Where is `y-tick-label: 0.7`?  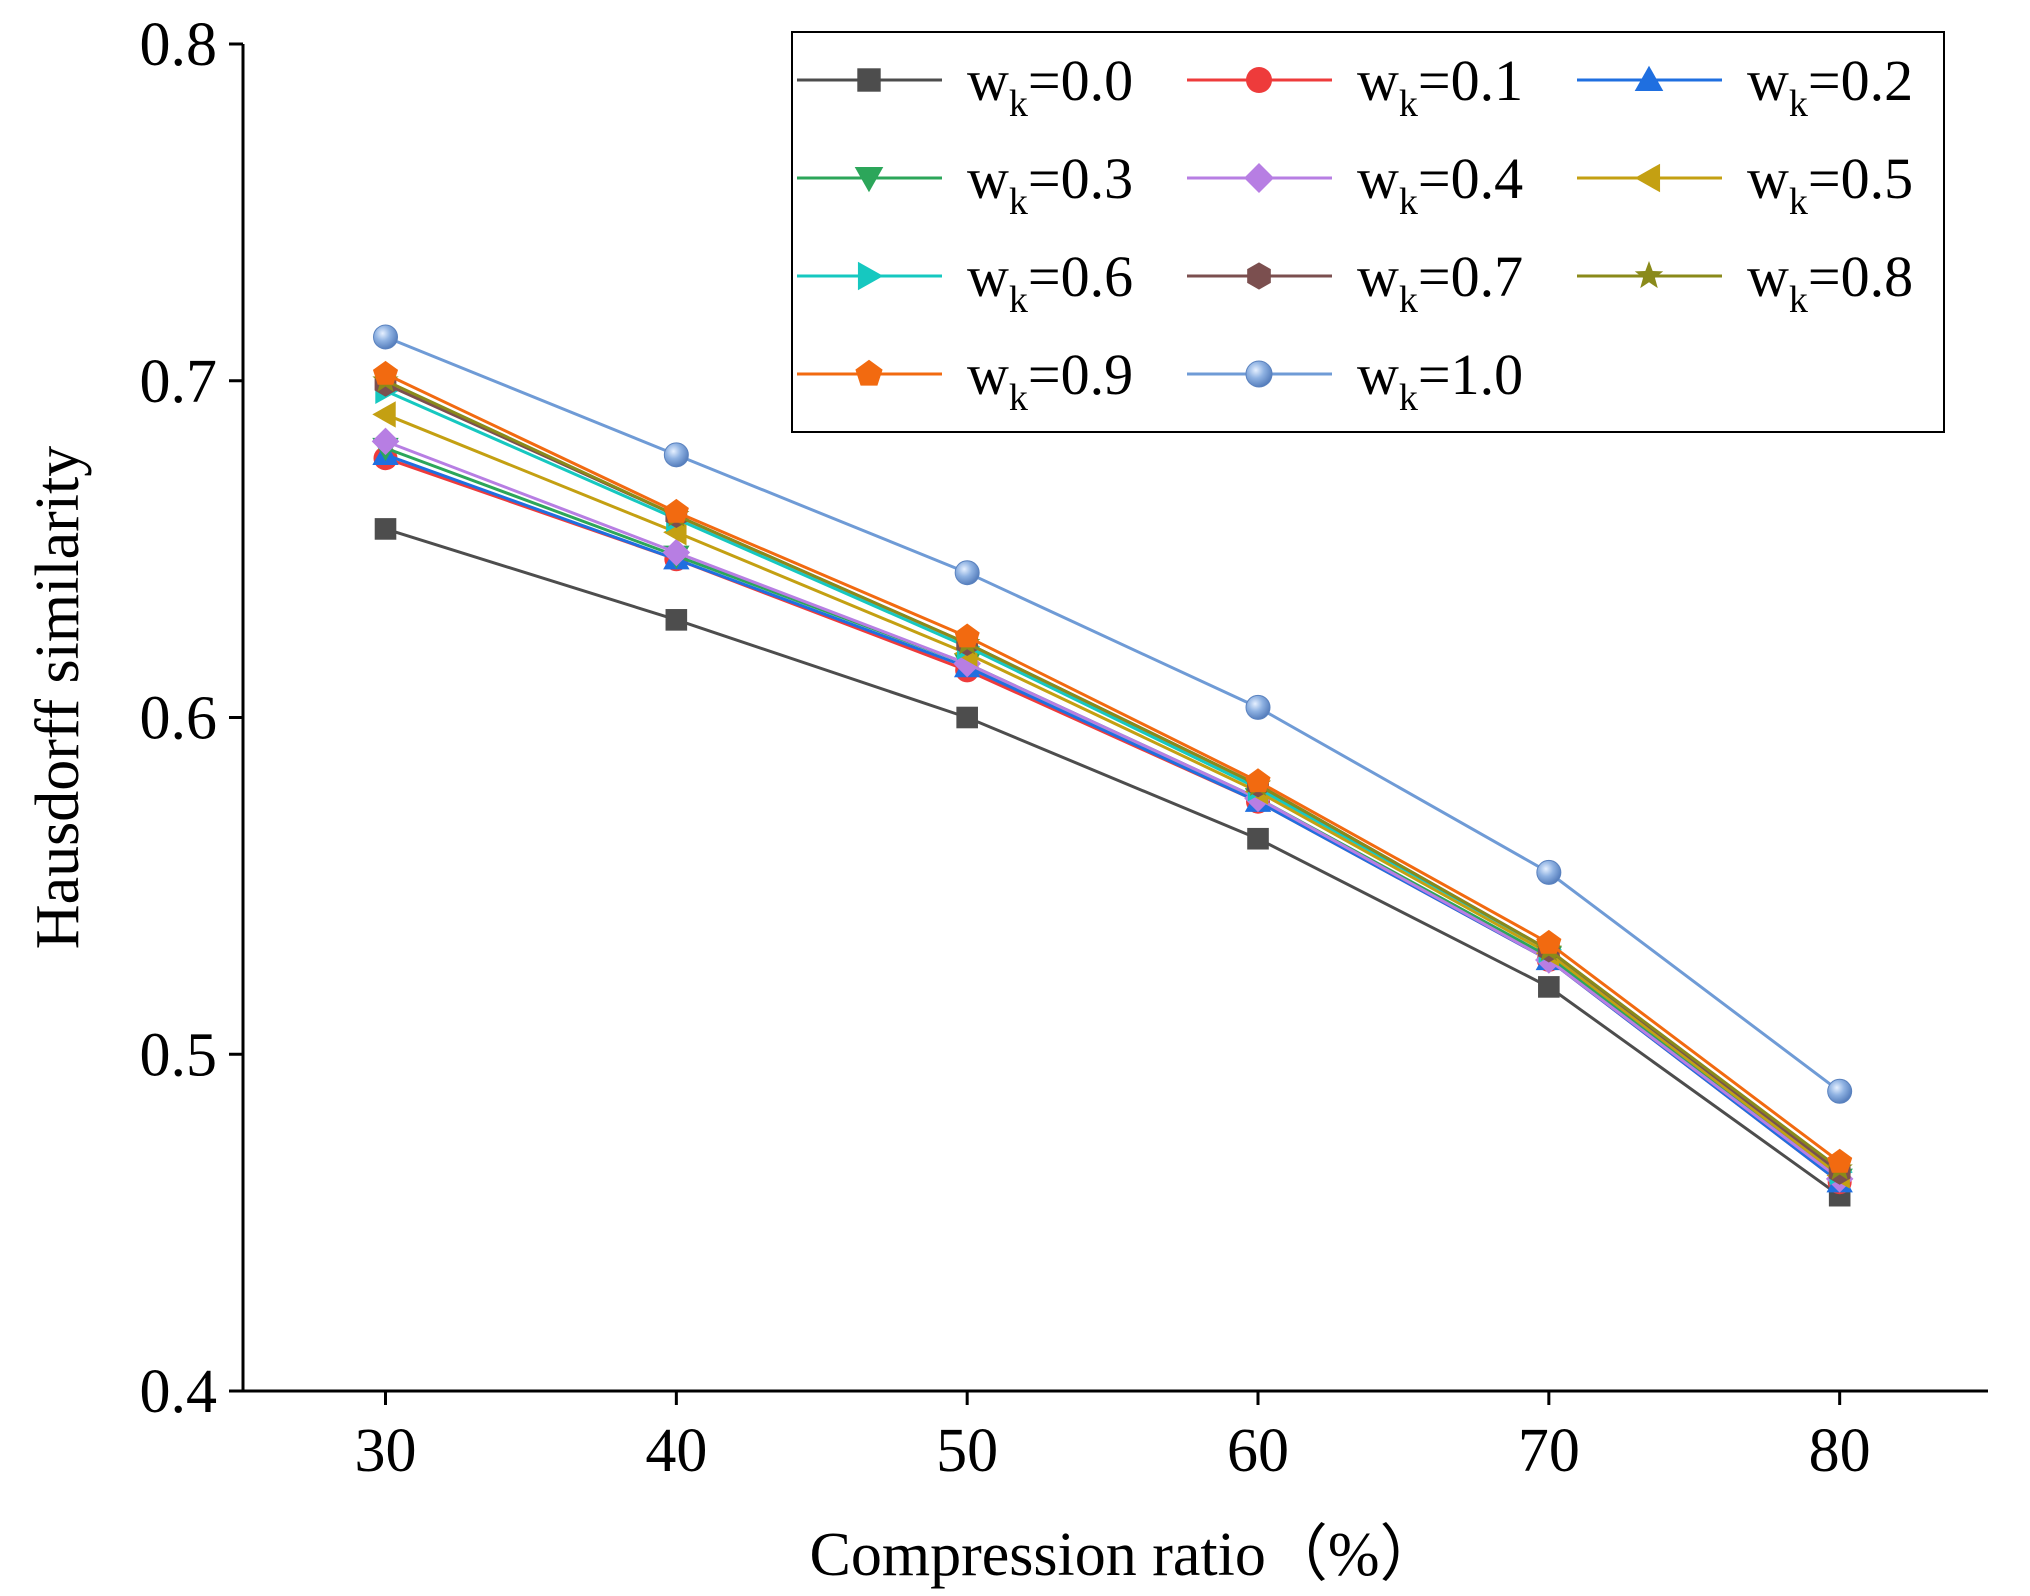
y-tick-label: 0.7 is located at coordinates (179, 382).